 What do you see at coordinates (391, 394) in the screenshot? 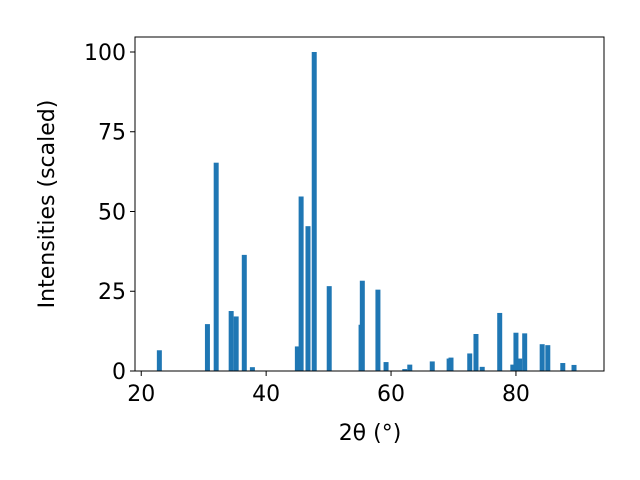
I see `x-tick-label: 60` at bounding box center [391, 394].